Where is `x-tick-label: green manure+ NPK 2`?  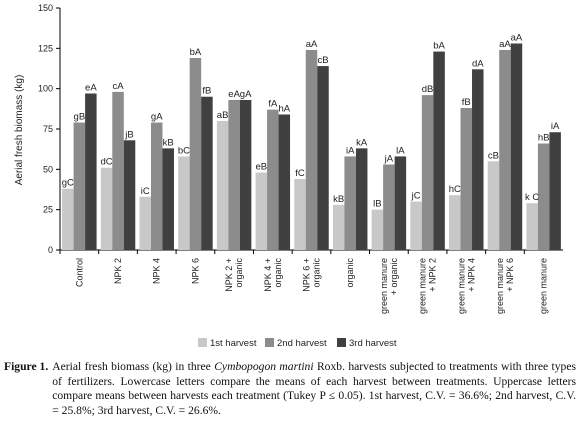
x-tick-label: green manure+ NPK 2 is located at coordinates (428, 286).